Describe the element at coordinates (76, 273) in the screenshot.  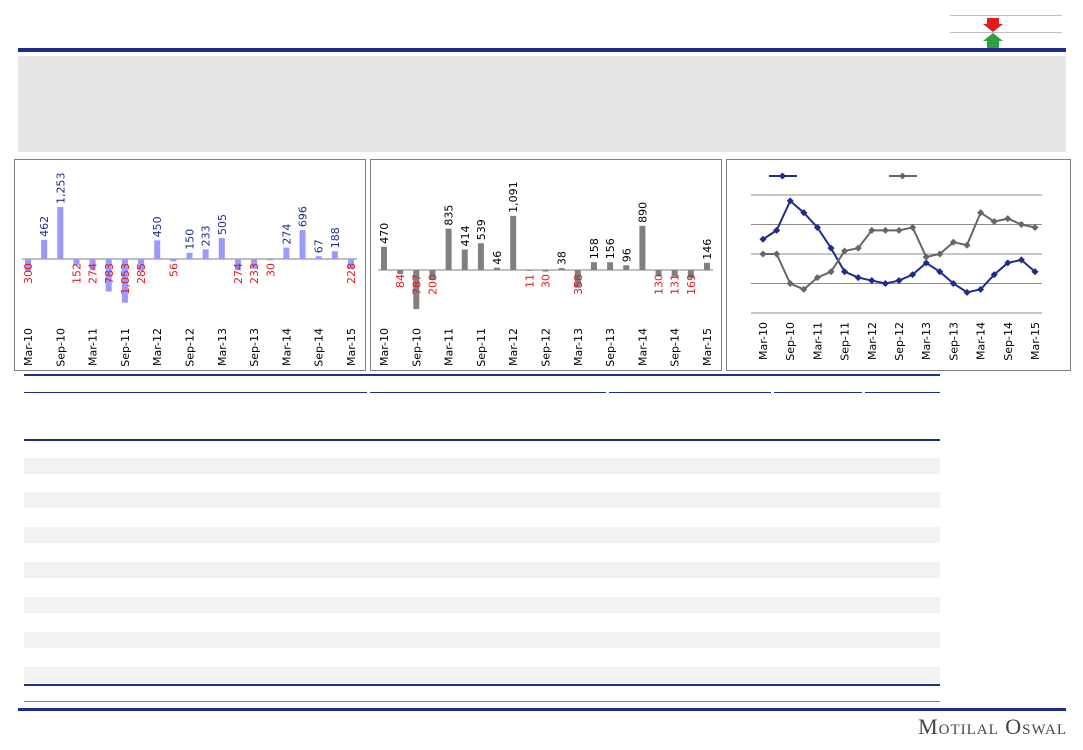
I see `data-label: 152` at that location.